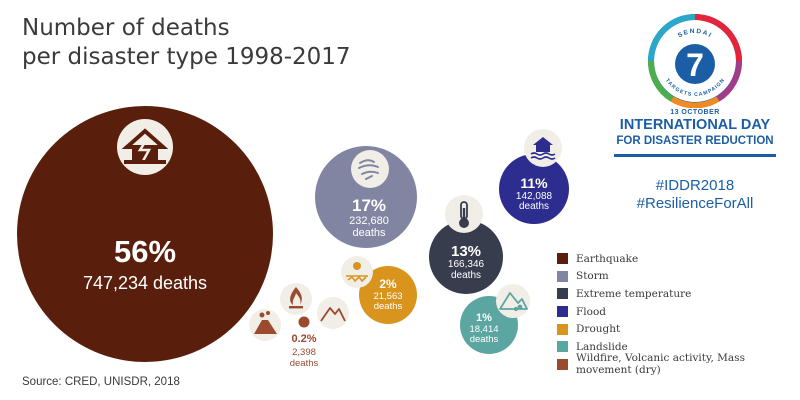  I want to click on storm-deaths-label: deaths, so click(369, 233).